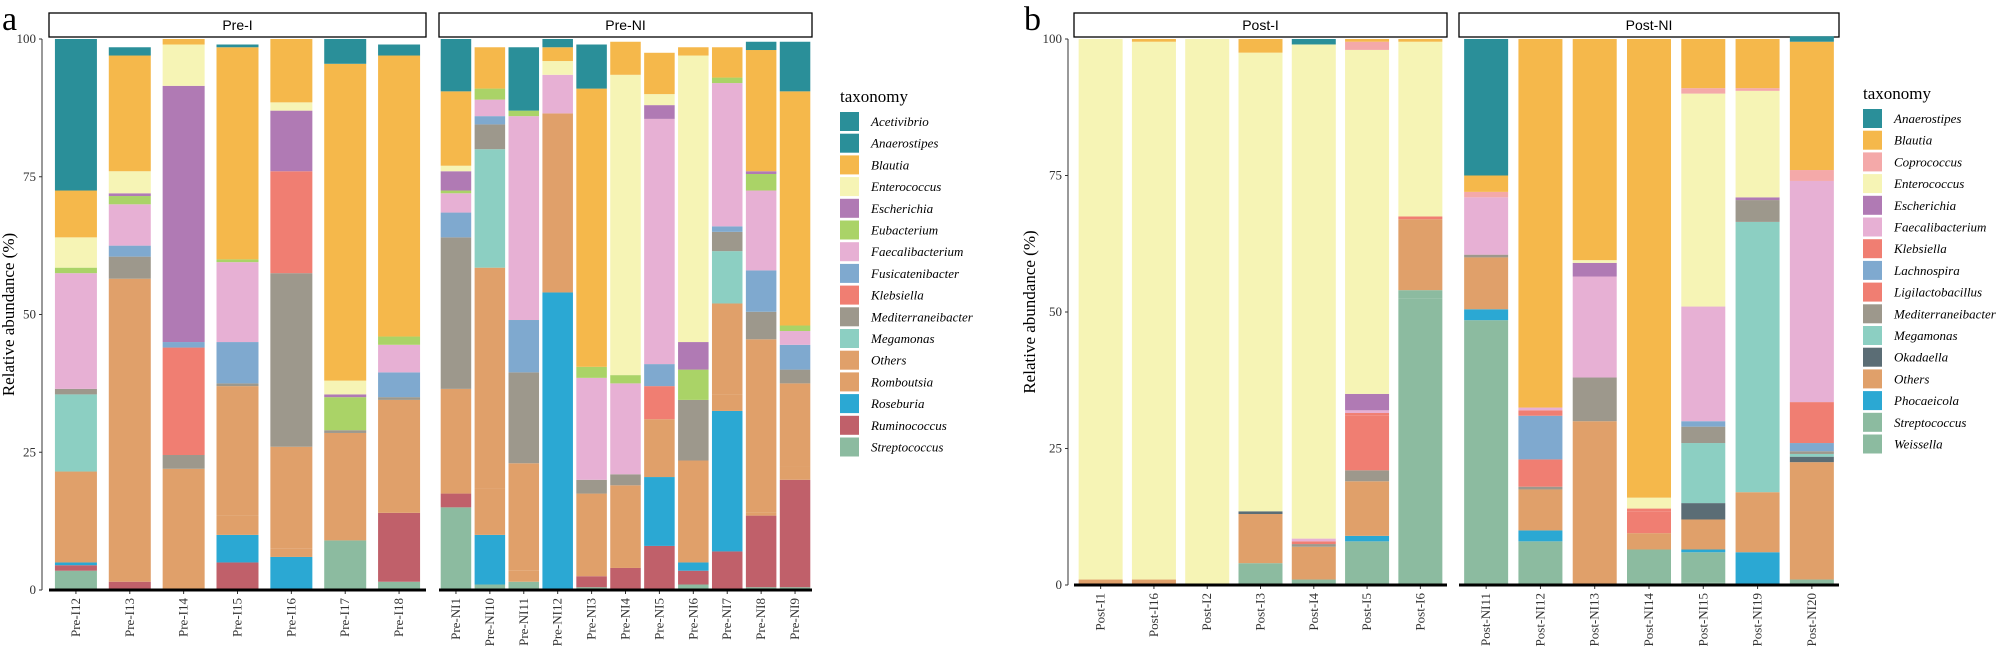  I want to click on bar-post-i2, so click(1207, 312).